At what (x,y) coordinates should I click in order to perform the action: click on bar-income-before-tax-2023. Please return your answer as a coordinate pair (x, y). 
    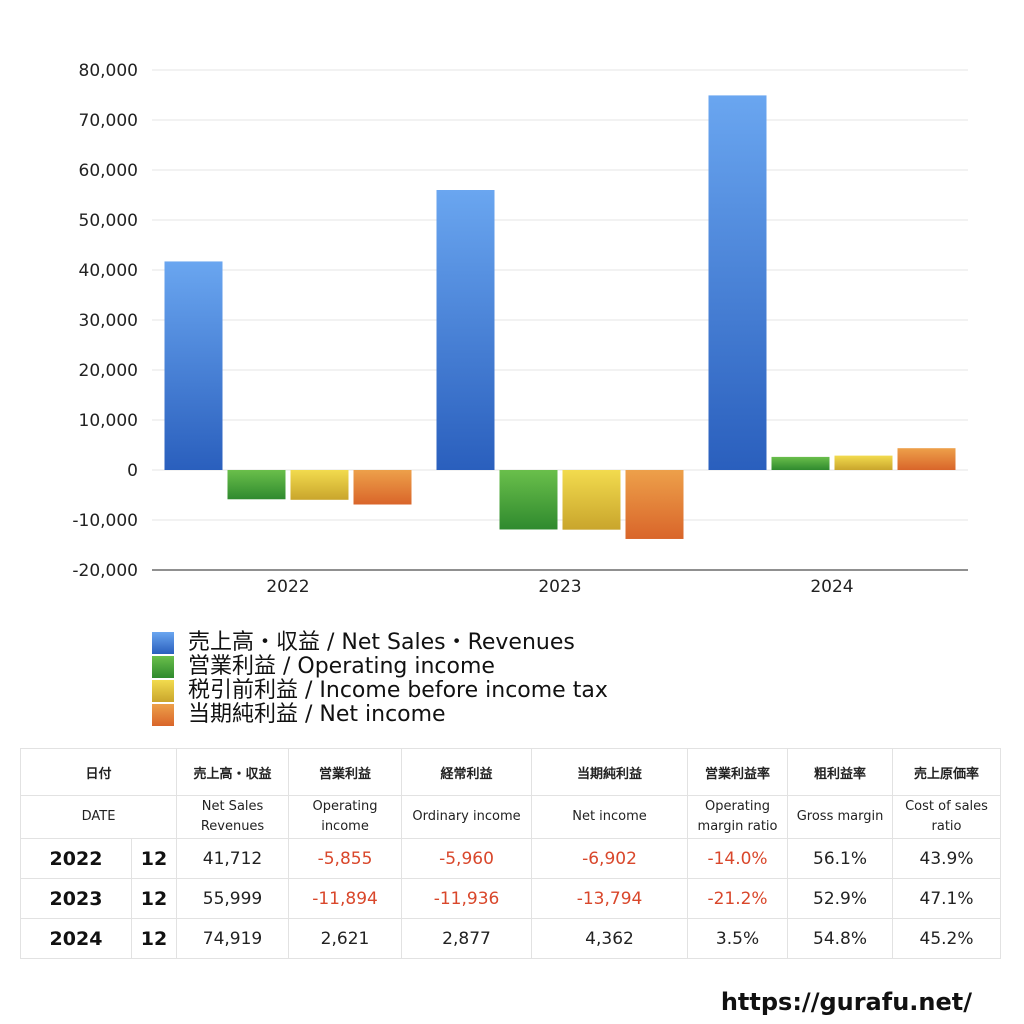
    Looking at the image, I should click on (591, 500).